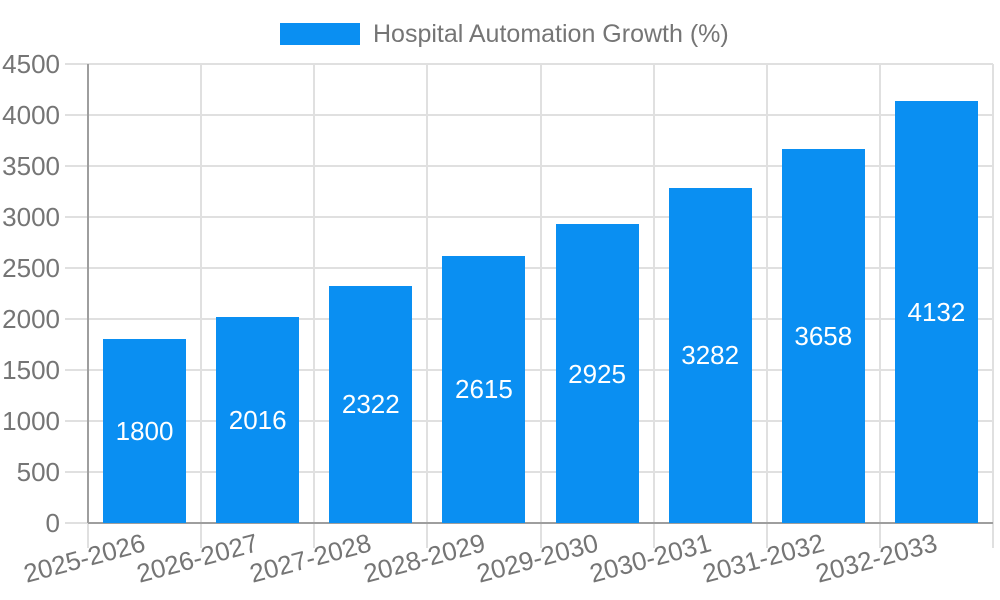 This screenshot has height=600, width=1000. I want to click on y-tick-label: 2000, so click(31, 318).